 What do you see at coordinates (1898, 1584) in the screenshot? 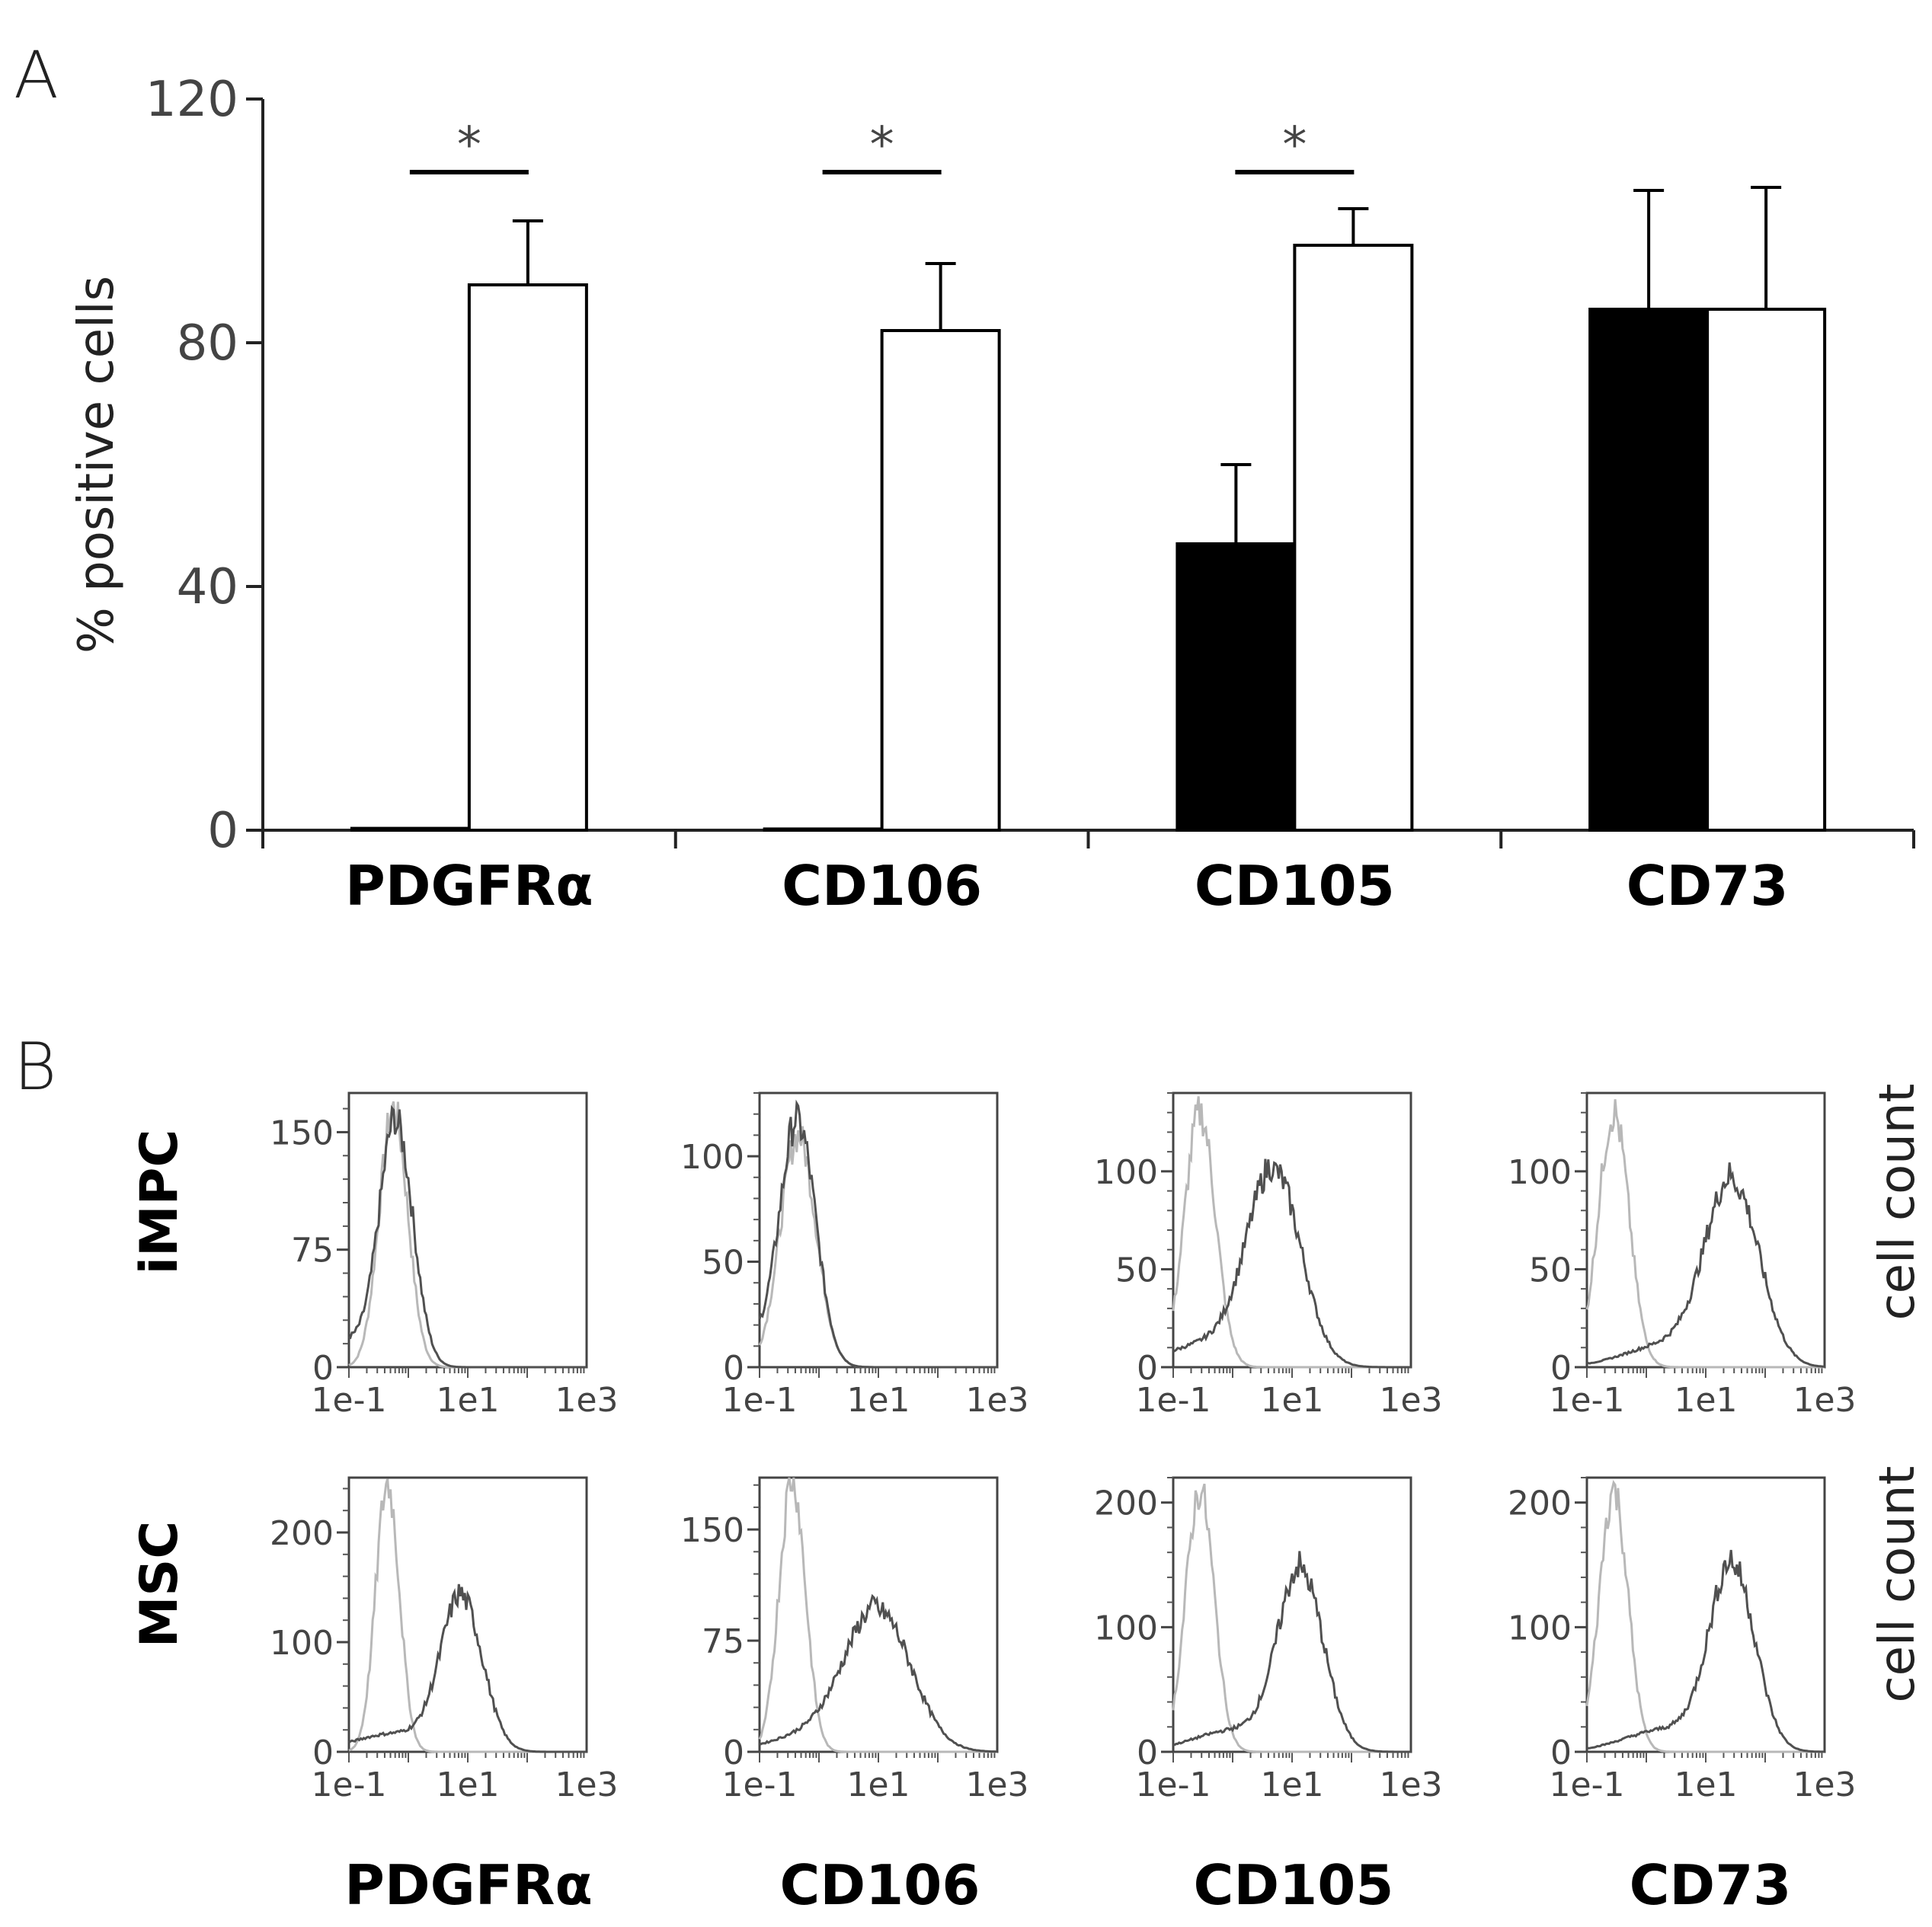
I see `y-axis-label-msc: cell count` at bounding box center [1898, 1584].